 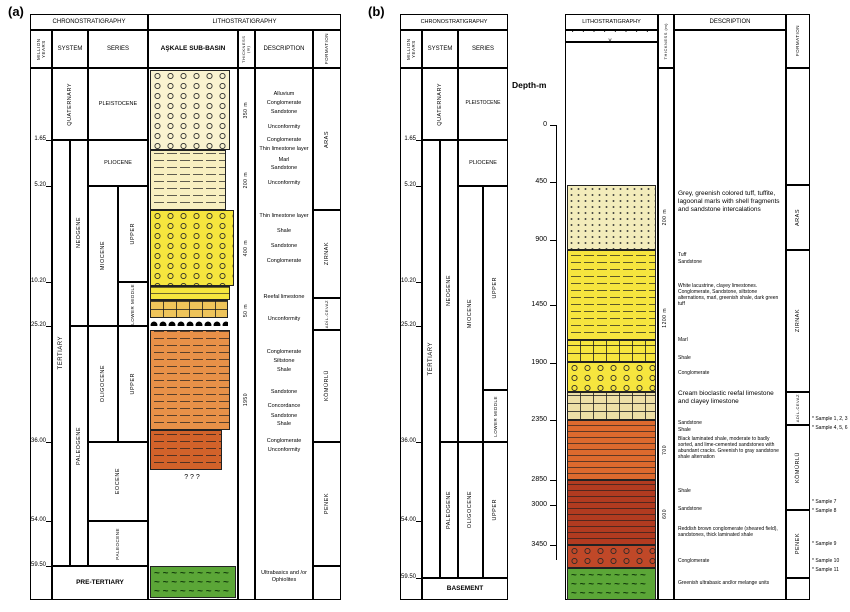 I want to click on litho-ophiolites, so click(x=193, y=582).